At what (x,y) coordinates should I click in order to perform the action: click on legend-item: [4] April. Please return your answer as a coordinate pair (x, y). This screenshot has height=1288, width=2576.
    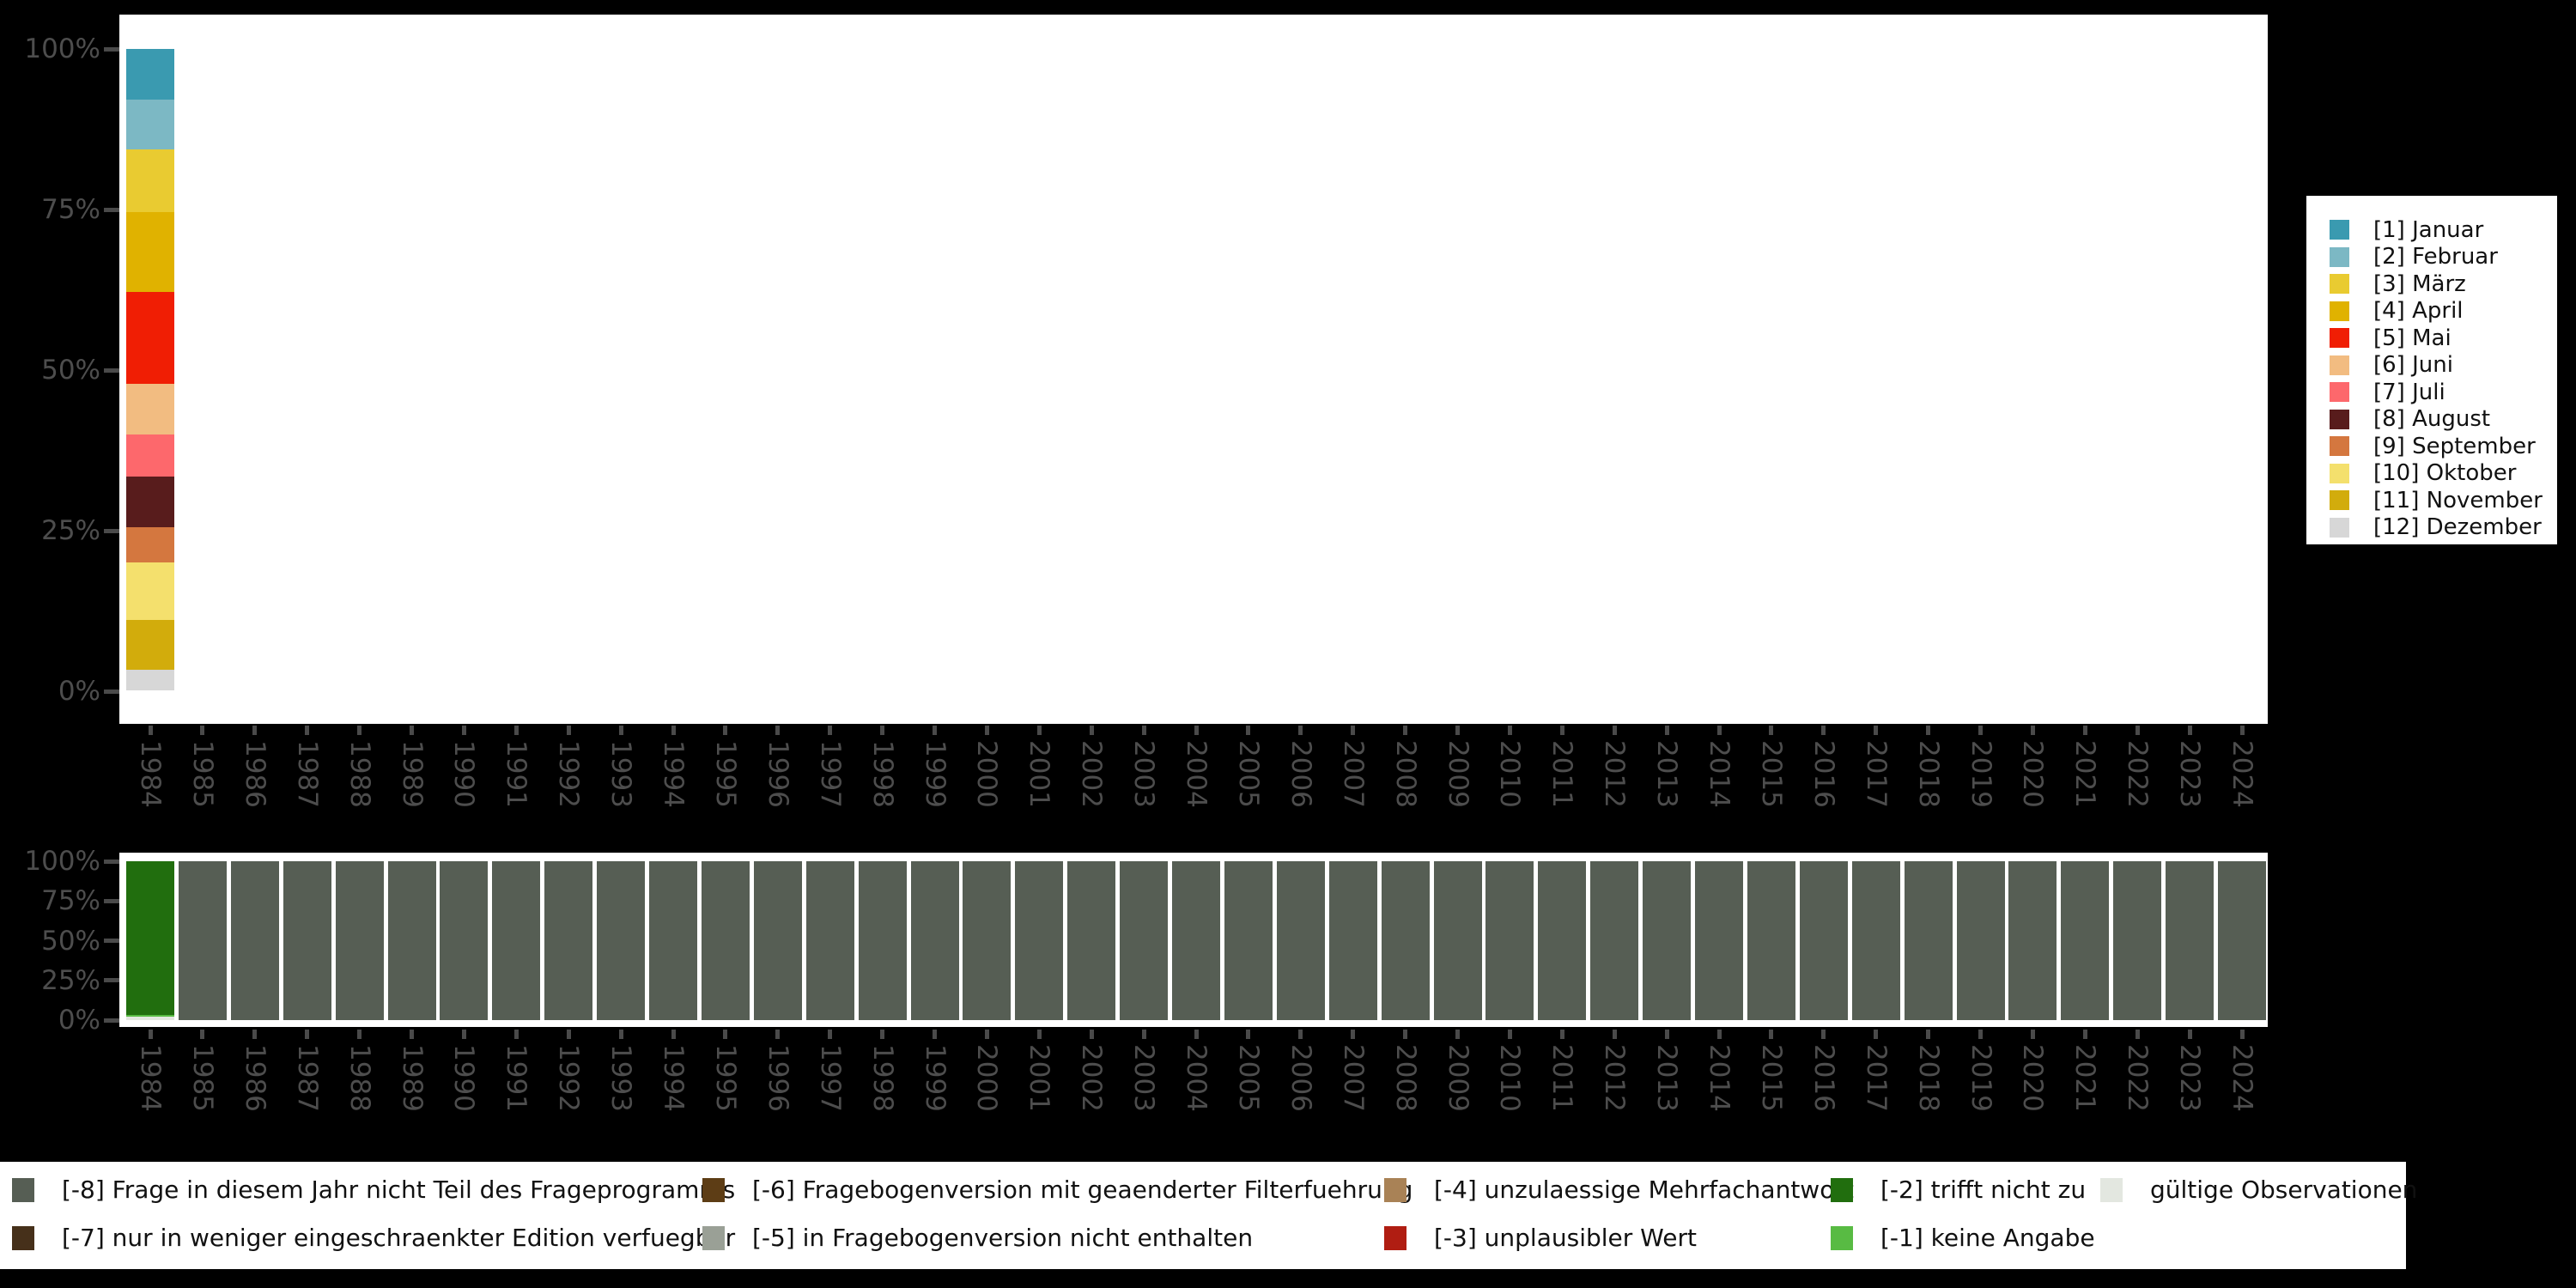
    Looking at the image, I should click on (2431, 311).